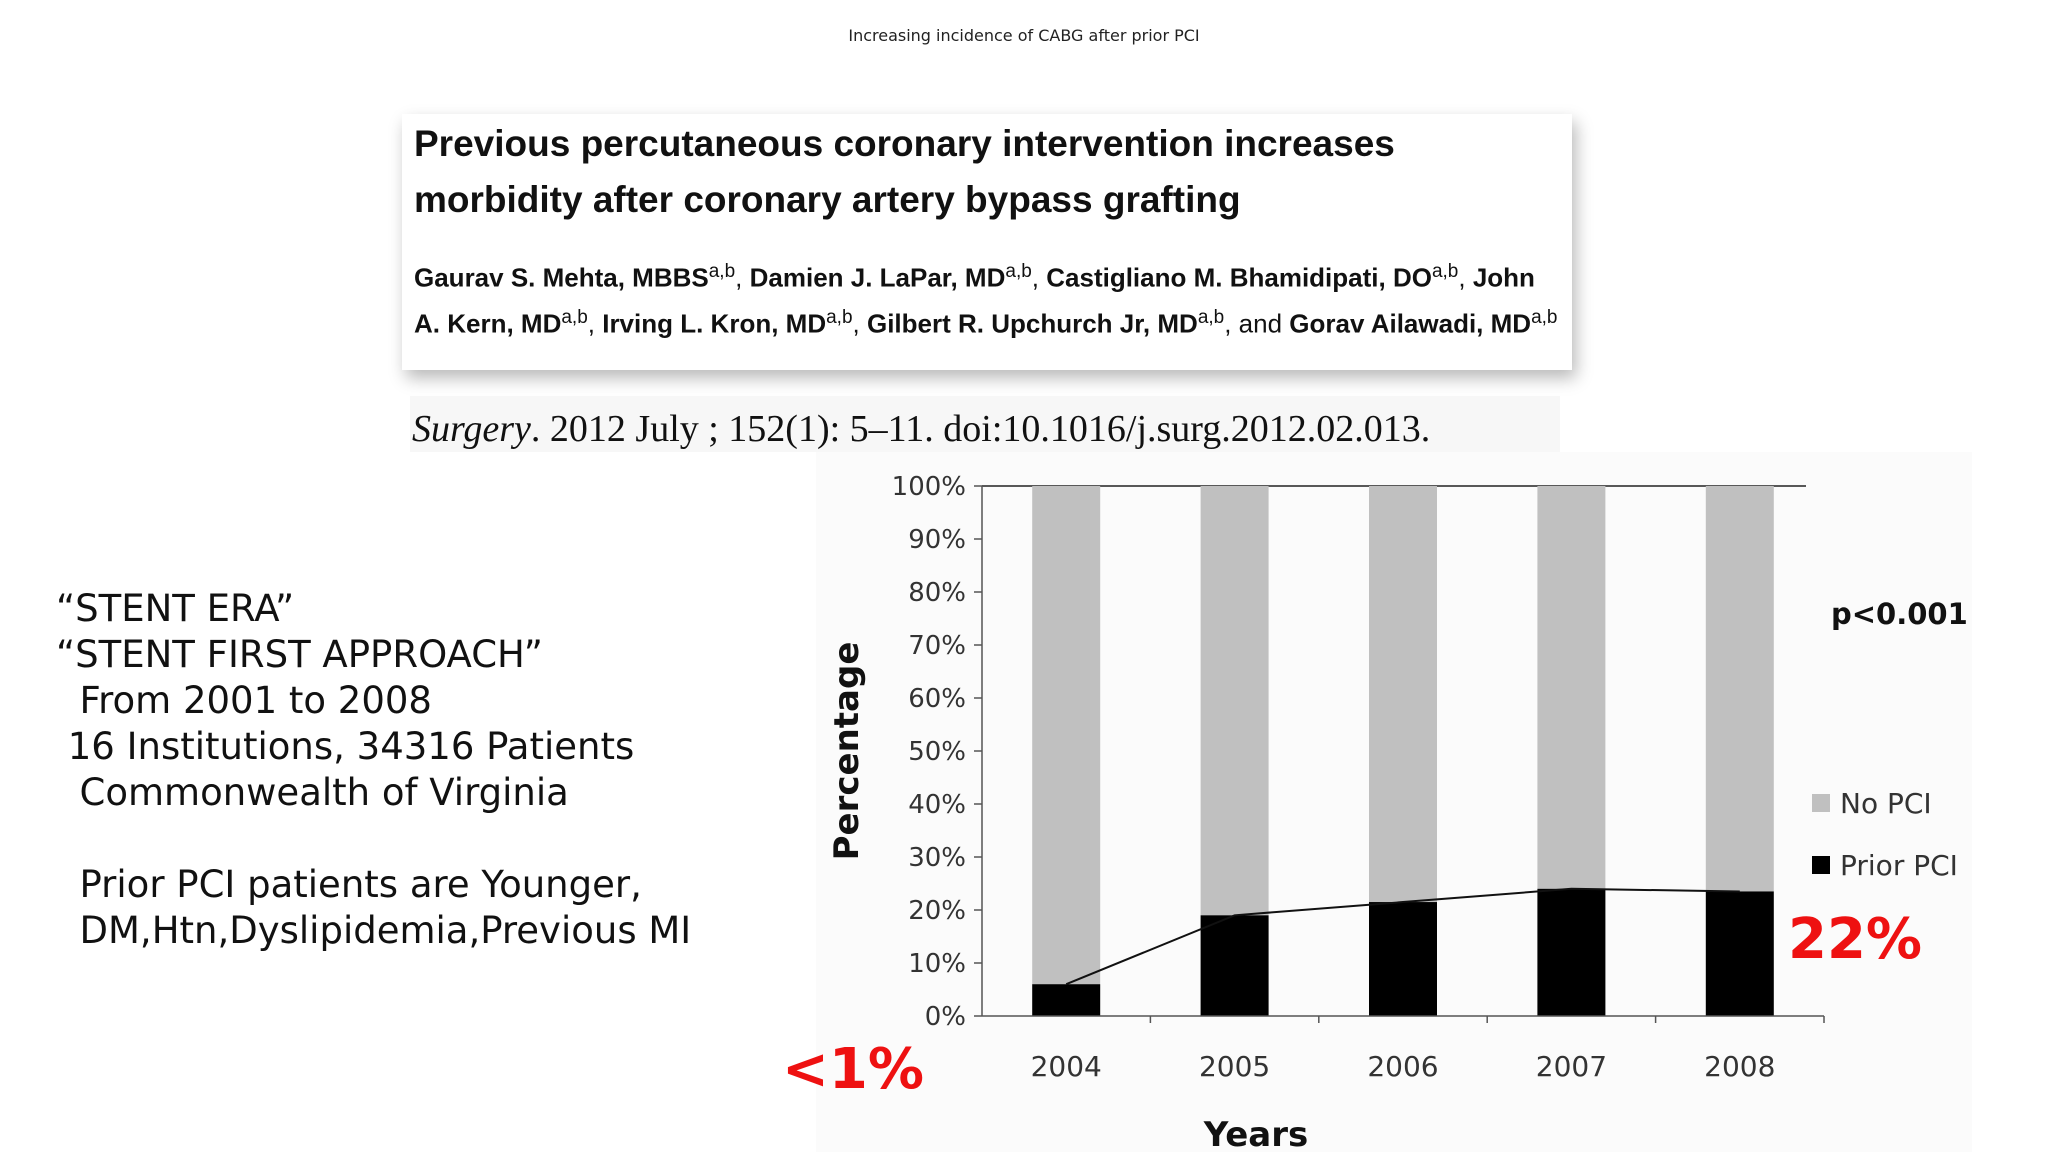  Describe the element at coordinates (937, 593) in the screenshot. I see `y-tick-label: 80%` at that location.